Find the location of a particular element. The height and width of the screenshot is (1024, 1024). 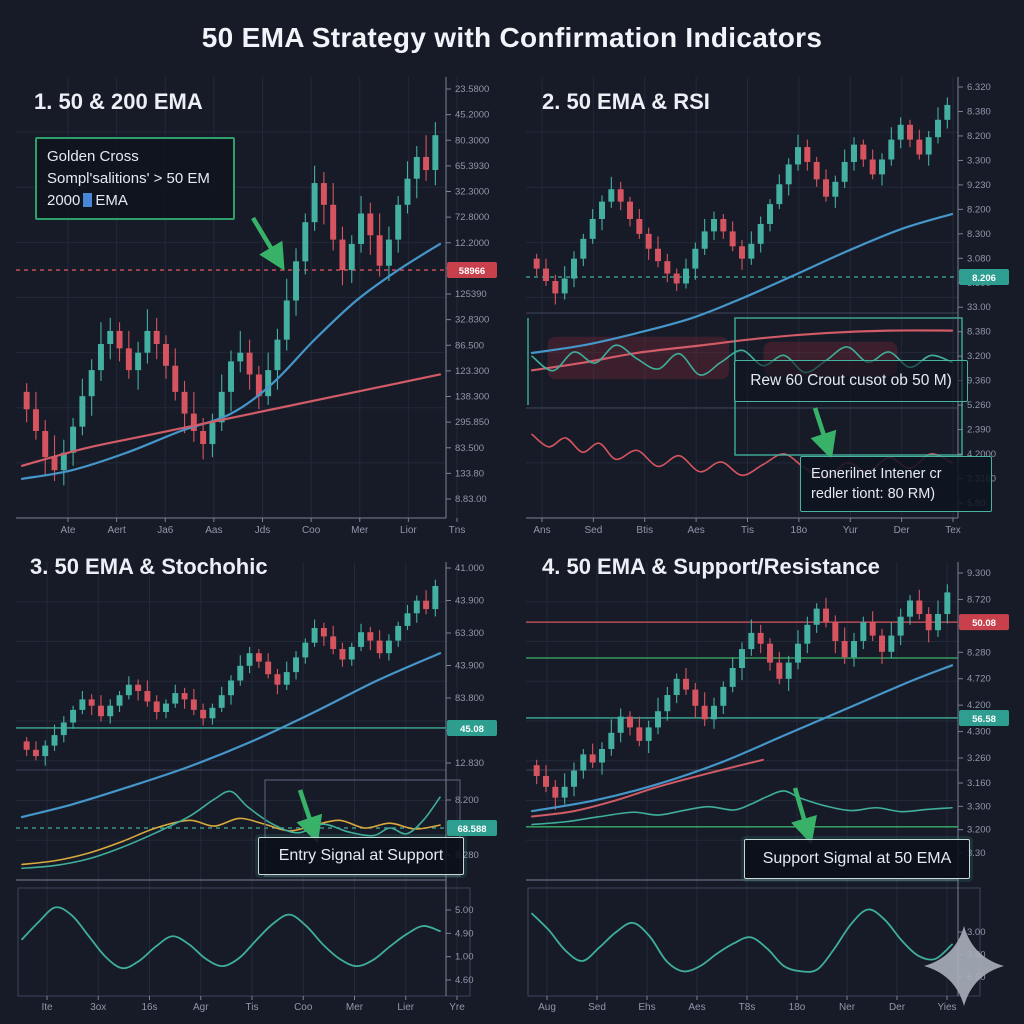

svg-text: 12.2000 is located at coordinates (472, 243).